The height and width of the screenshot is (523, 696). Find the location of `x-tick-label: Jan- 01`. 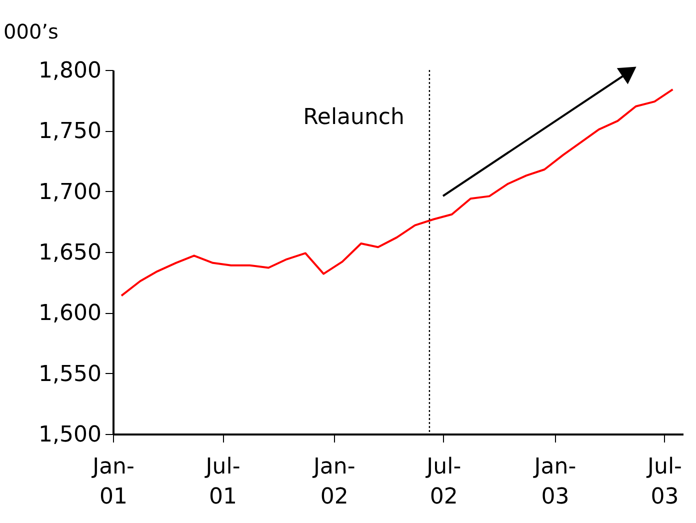

x-tick-label: Jan- 01 is located at coordinates (112, 482).